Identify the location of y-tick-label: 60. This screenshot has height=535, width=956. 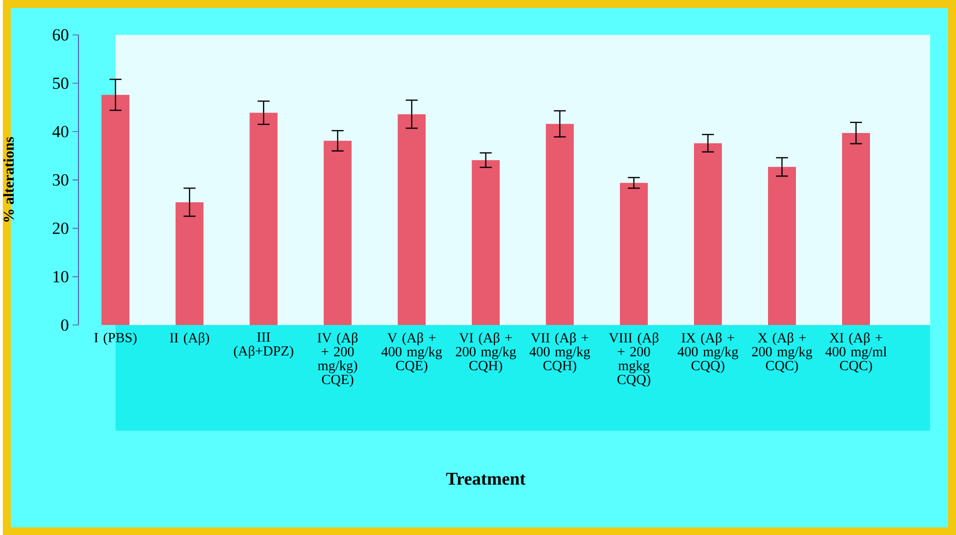
(60, 34).